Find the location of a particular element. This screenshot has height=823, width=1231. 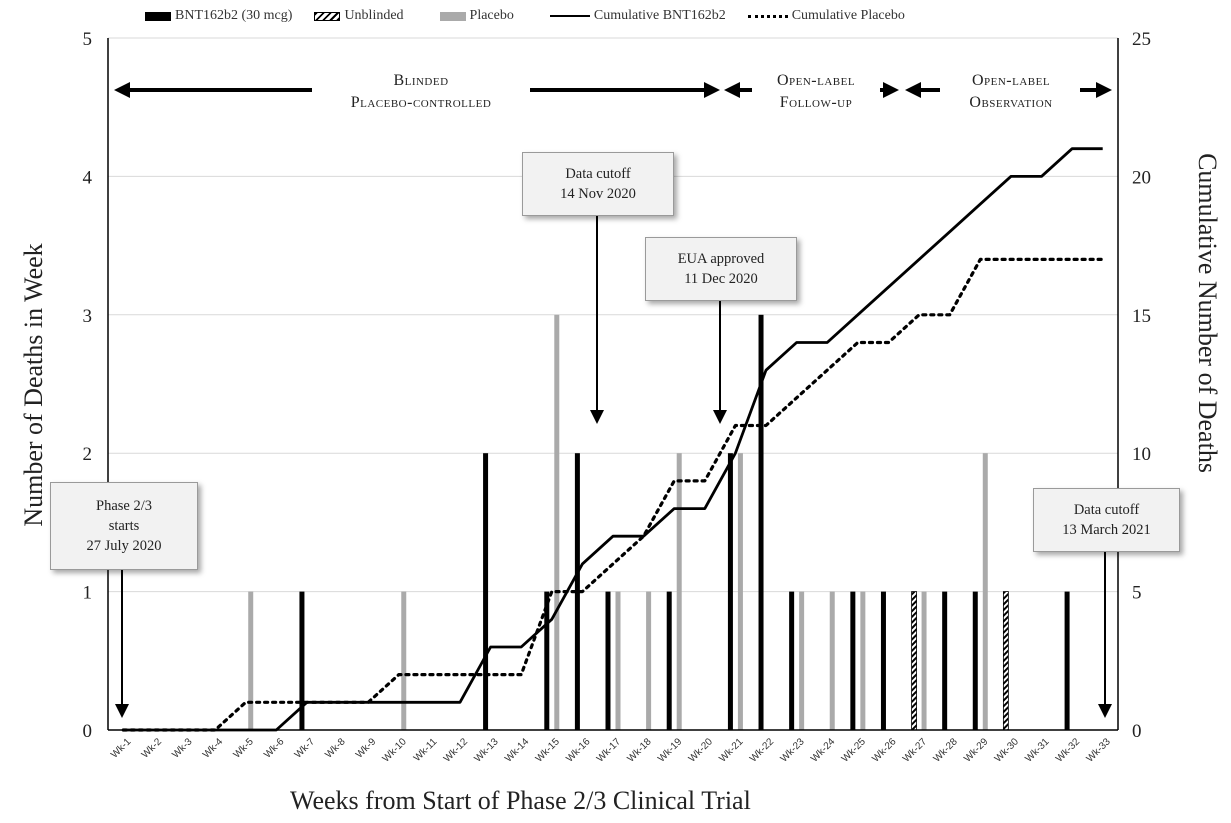

x-tick-label: Wk-23 is located at coordinates (793, 750).